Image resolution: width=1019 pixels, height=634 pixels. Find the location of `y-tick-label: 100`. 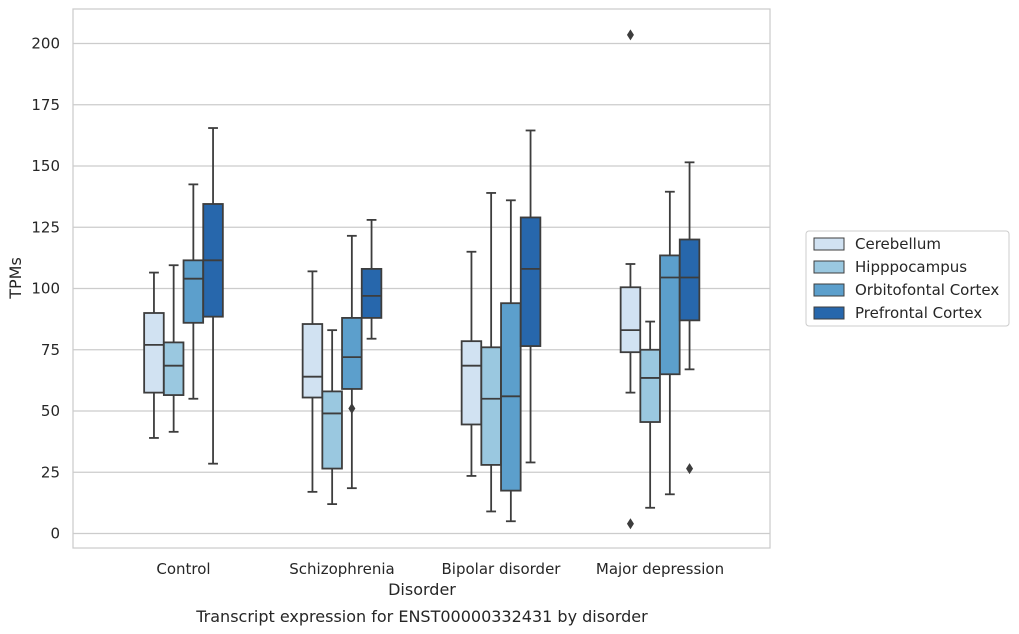

y-tick-label: 100 is located at coordinates (45, 289).